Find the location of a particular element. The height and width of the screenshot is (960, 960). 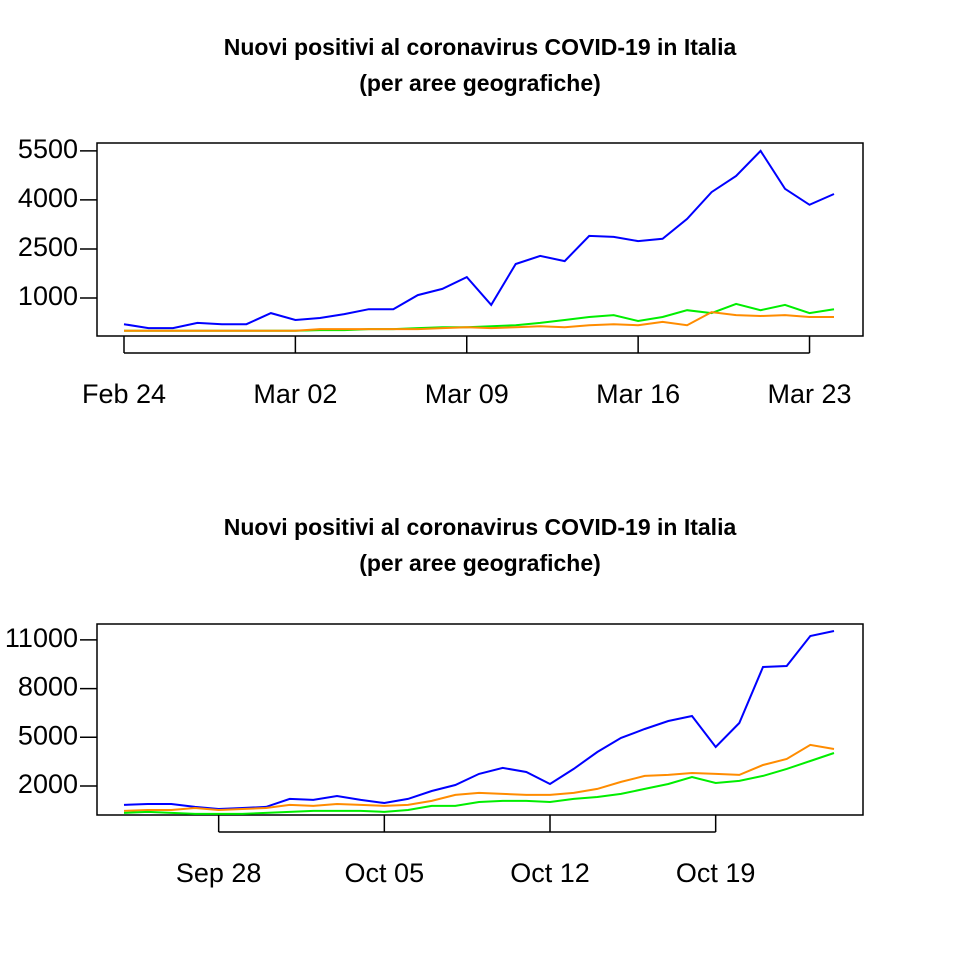

x-tick-label: Mar 09 is located at coordinates (467, 394).